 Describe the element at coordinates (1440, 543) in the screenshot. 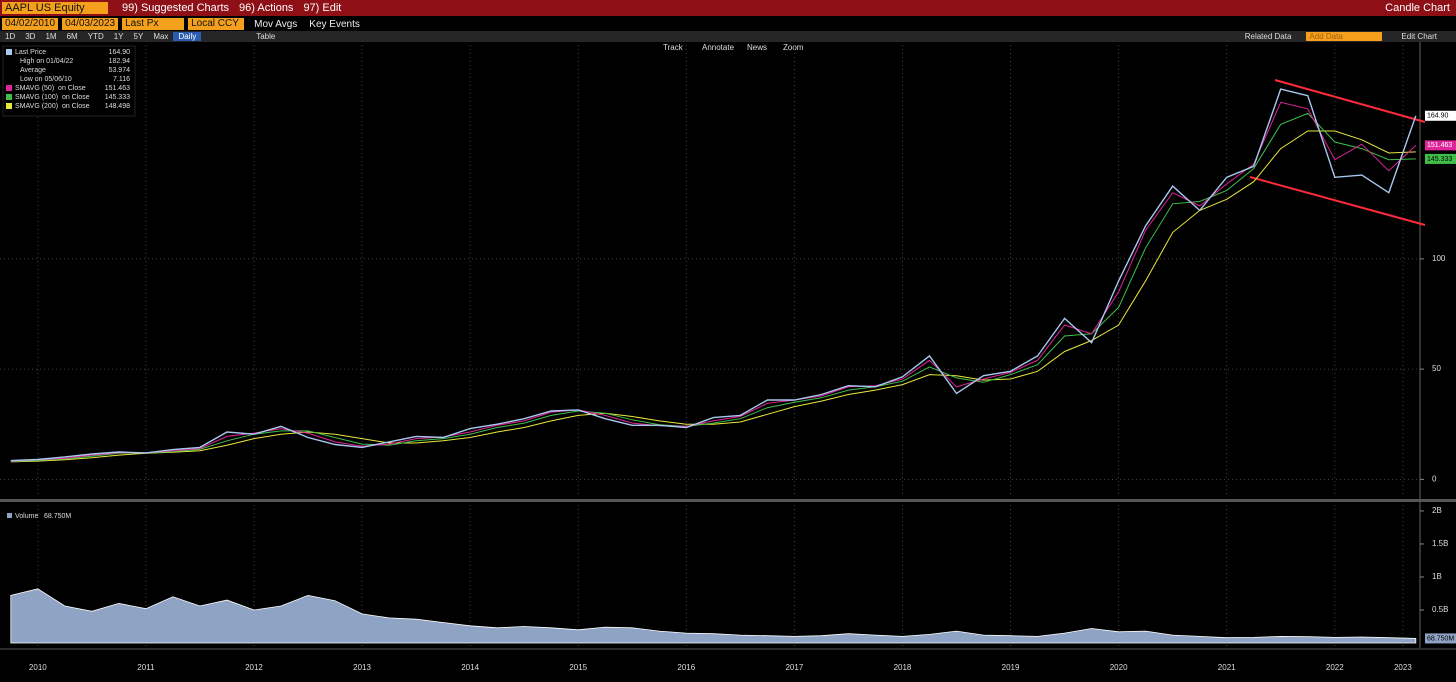

I see `y-tick-label: 1.5B` at that location.